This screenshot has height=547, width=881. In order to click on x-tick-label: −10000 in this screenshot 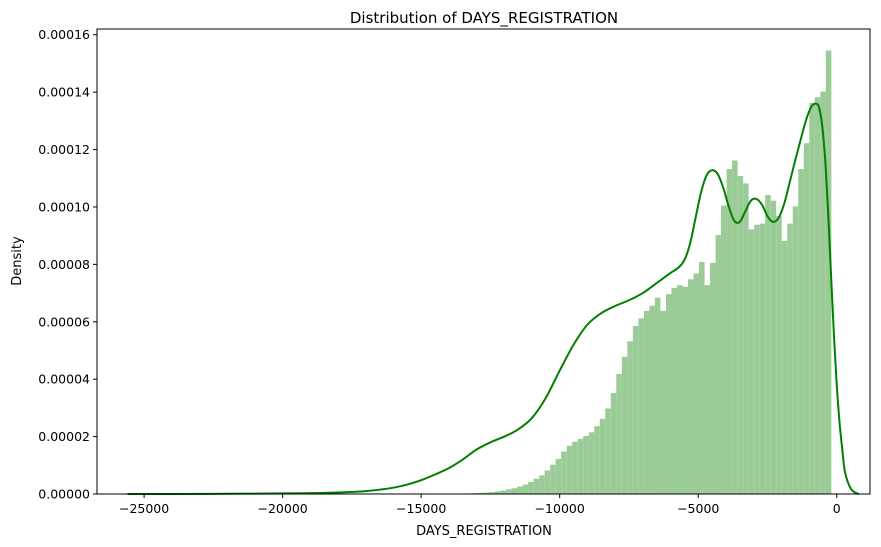, I will do `click(560, 508)`.